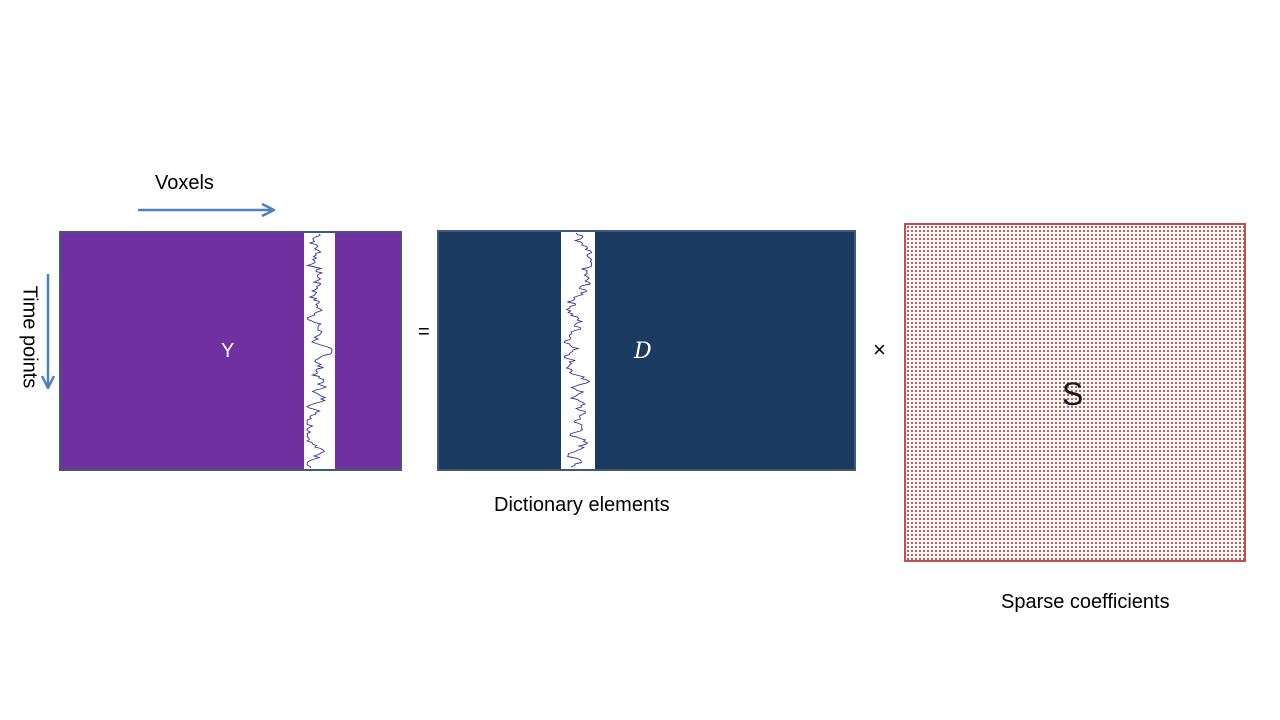 Image resolution: width=1280 pixels, height=720 pixels. Describe the element at coordinates (207, 210) in the screenshot. I see `voxels-arrow-icon` at that location.